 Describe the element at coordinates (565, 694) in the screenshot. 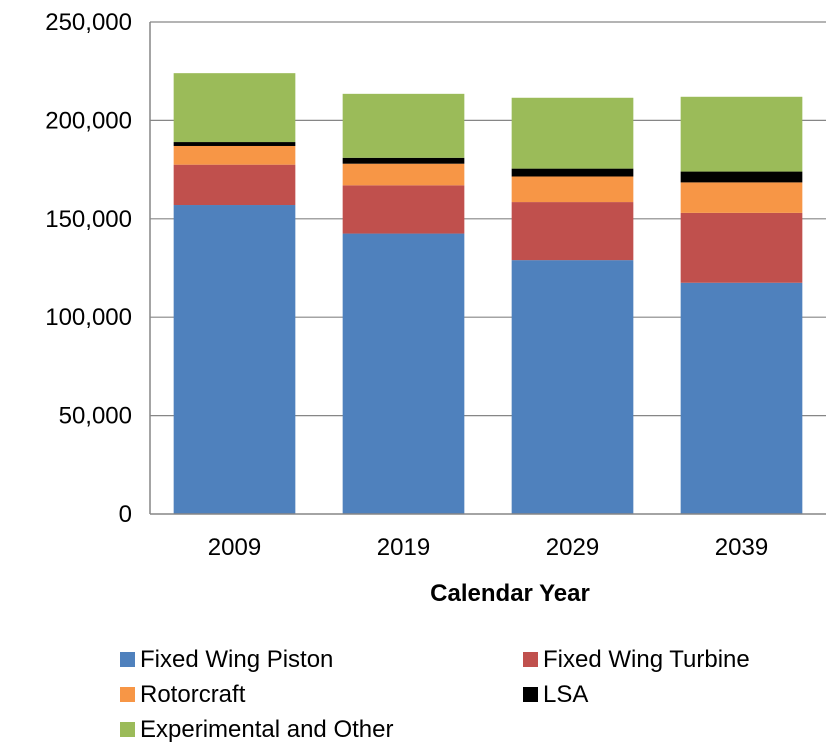

I see `legend-label: LSA` at that location.